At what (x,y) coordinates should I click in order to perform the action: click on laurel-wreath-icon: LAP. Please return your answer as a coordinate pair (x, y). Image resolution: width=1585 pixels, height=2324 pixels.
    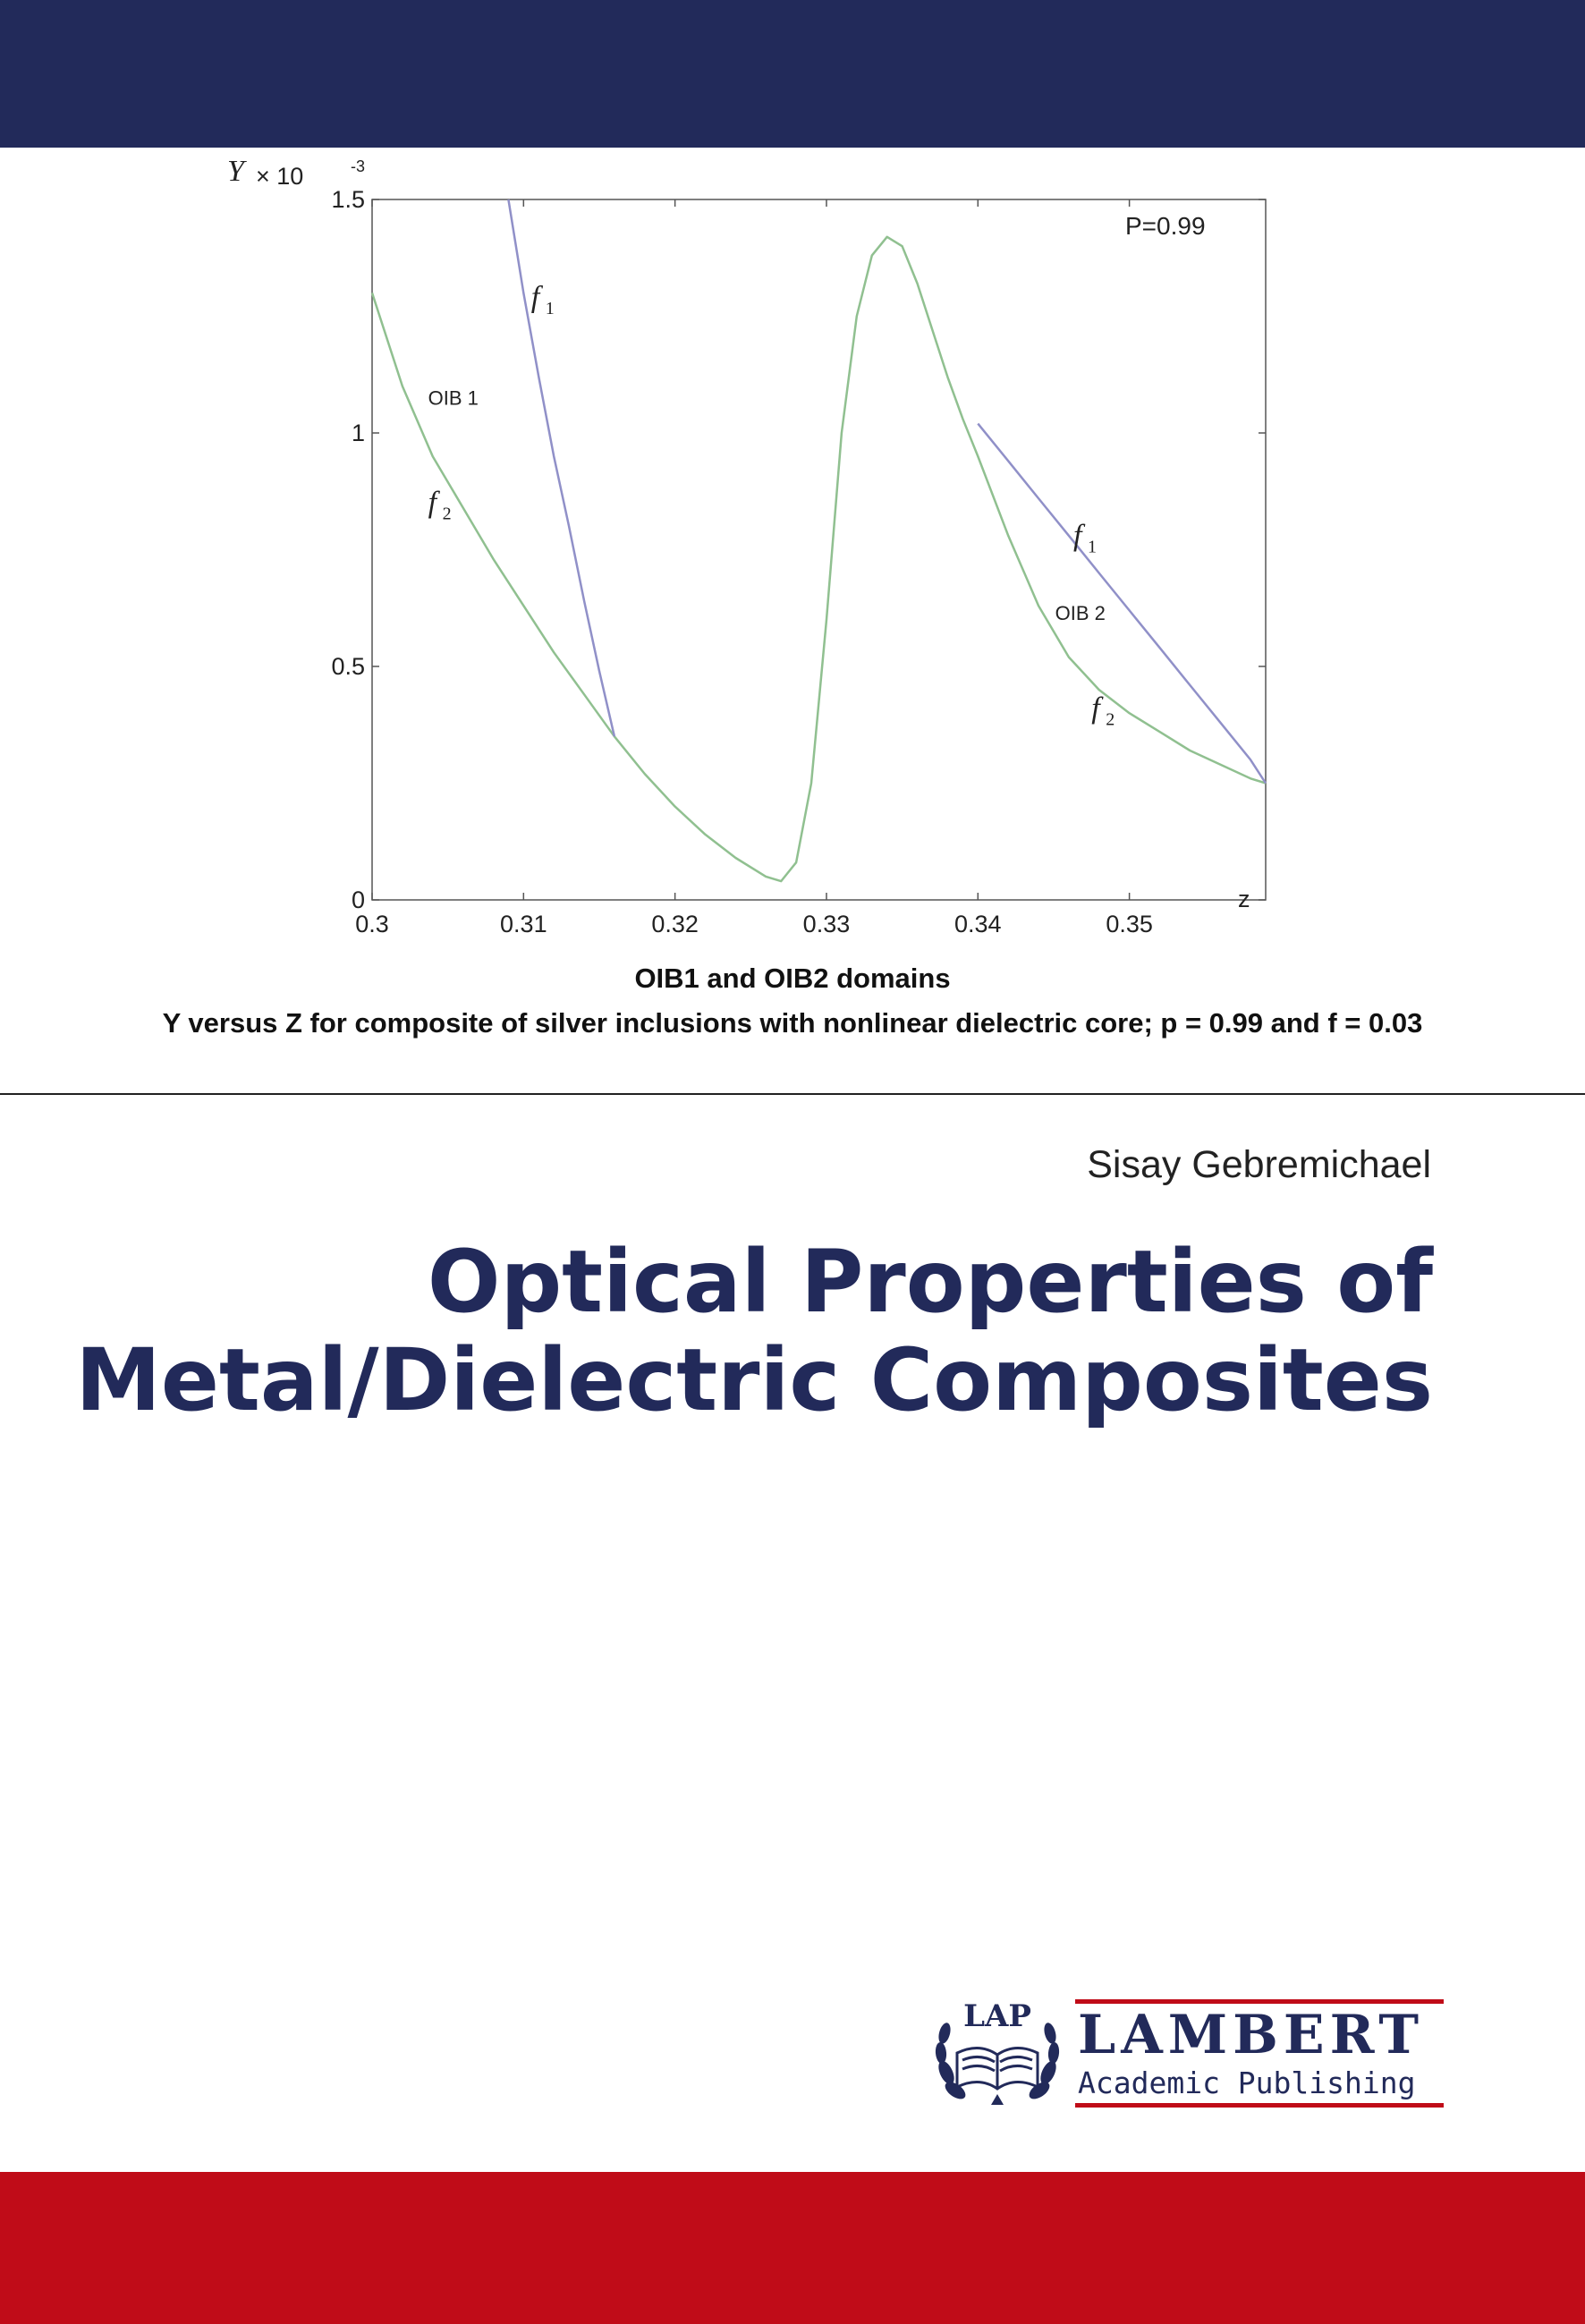
    Looking at the image, I should click on (997, 2048).